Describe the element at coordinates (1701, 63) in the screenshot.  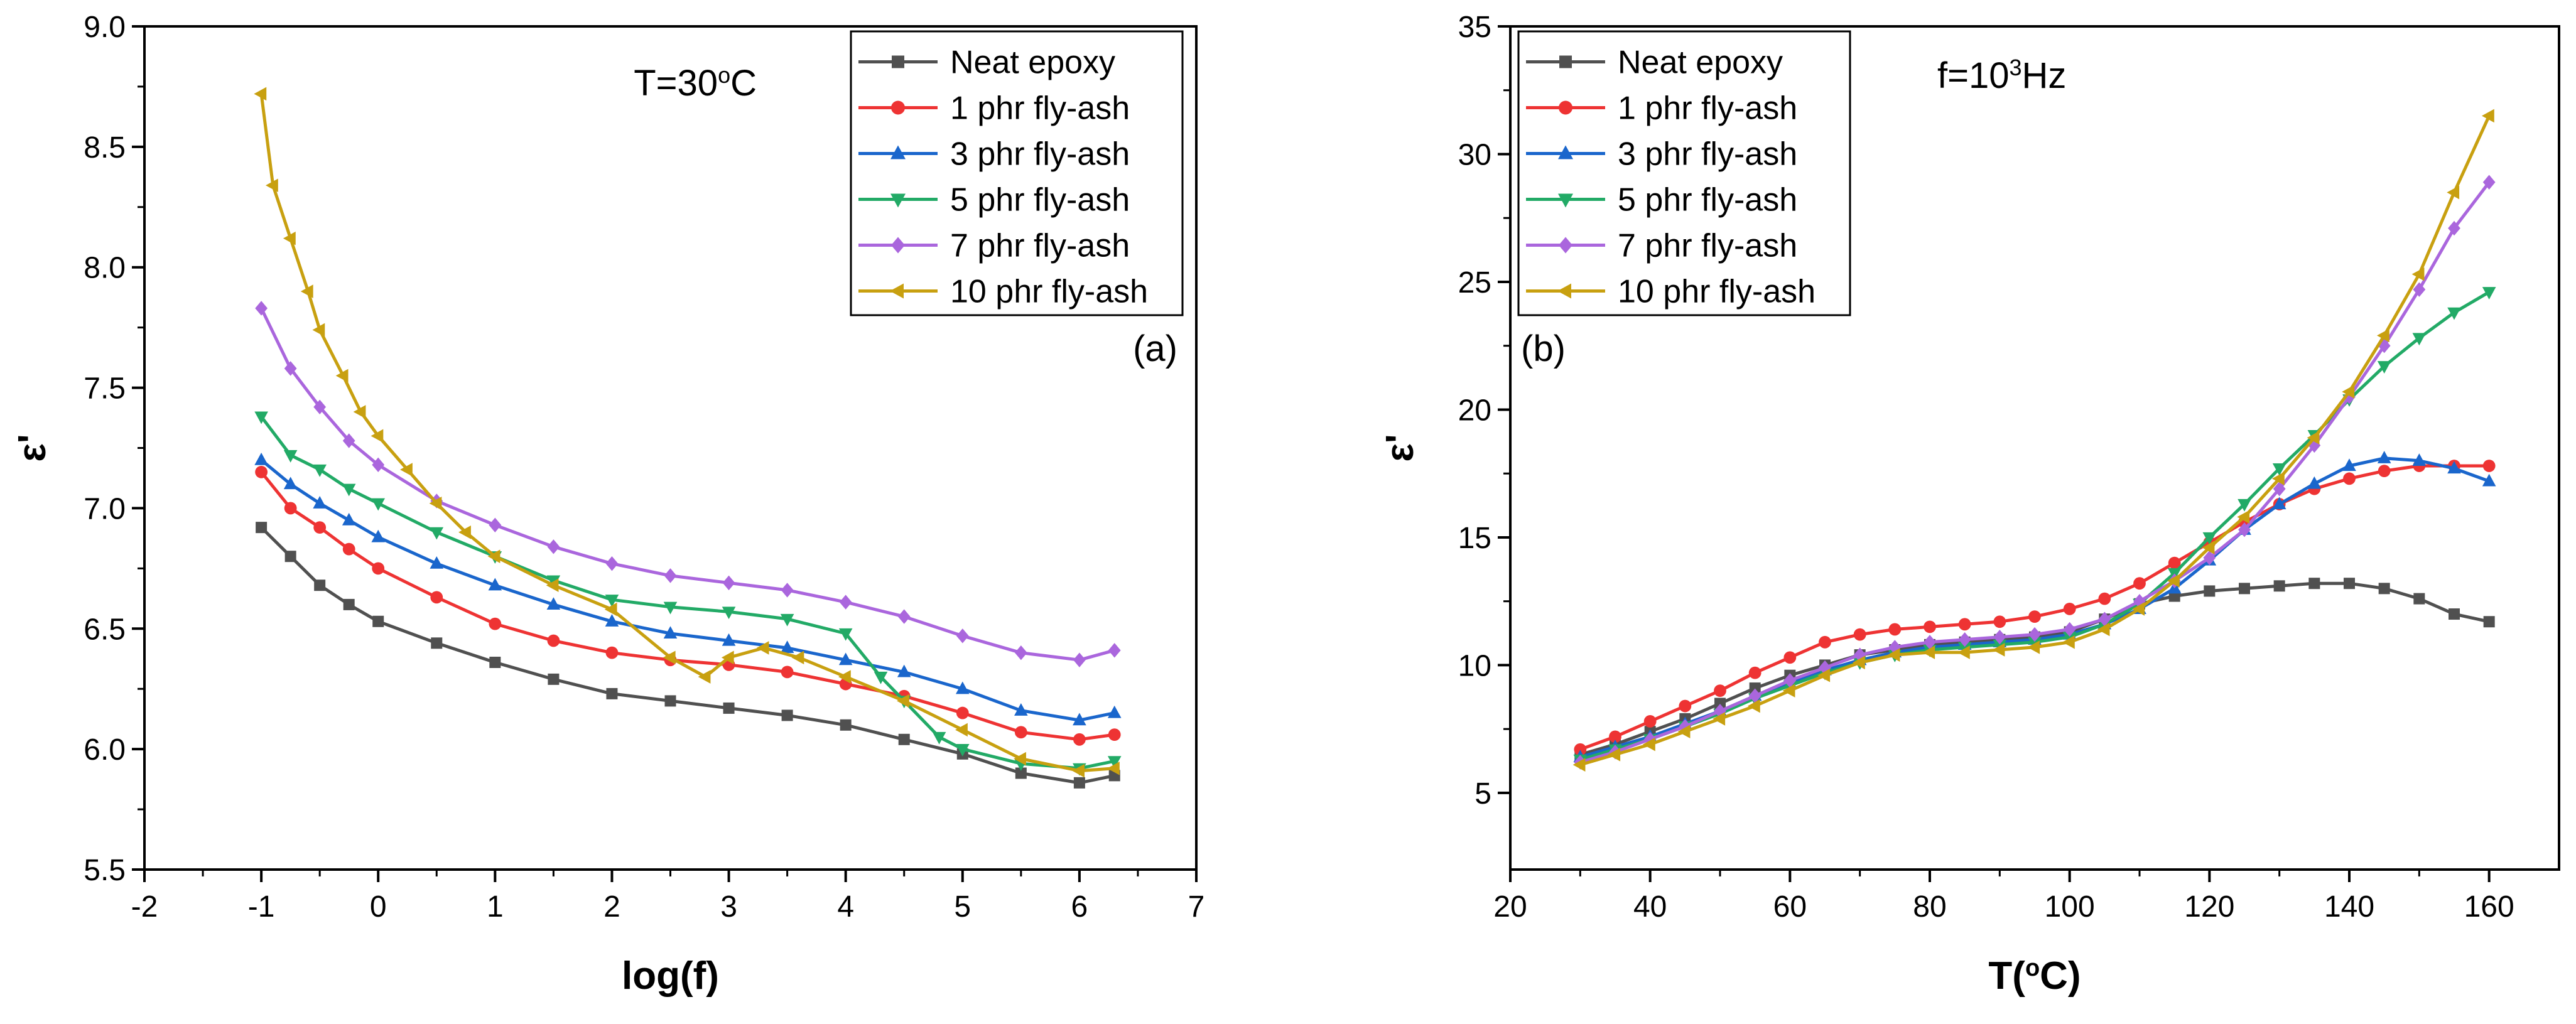
I see `legend-label: Neat epoxy` at that location.